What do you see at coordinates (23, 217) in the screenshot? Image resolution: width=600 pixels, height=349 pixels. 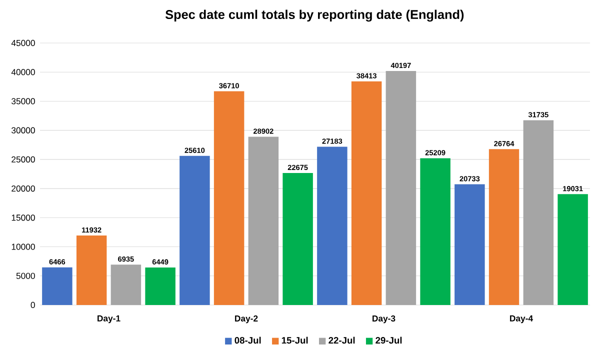 I see `y-tick-label: 15000` at bounding box center [23, 217].